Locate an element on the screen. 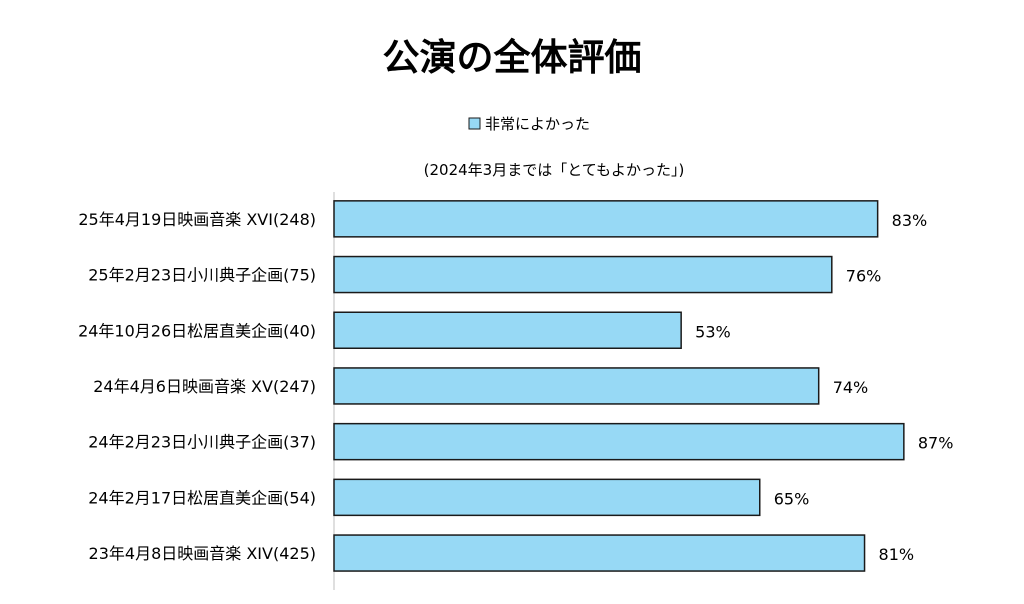  data-label: 74% is located at coordinates (851, 387).